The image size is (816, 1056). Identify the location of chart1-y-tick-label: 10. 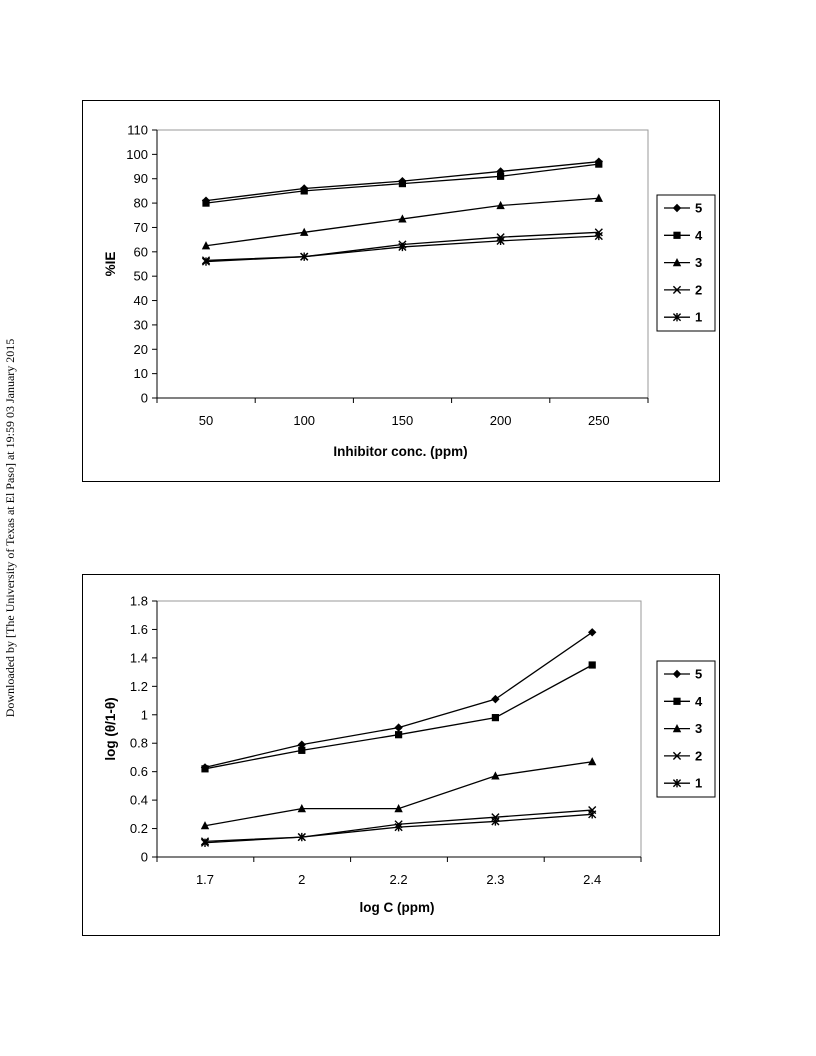
(141, 373).